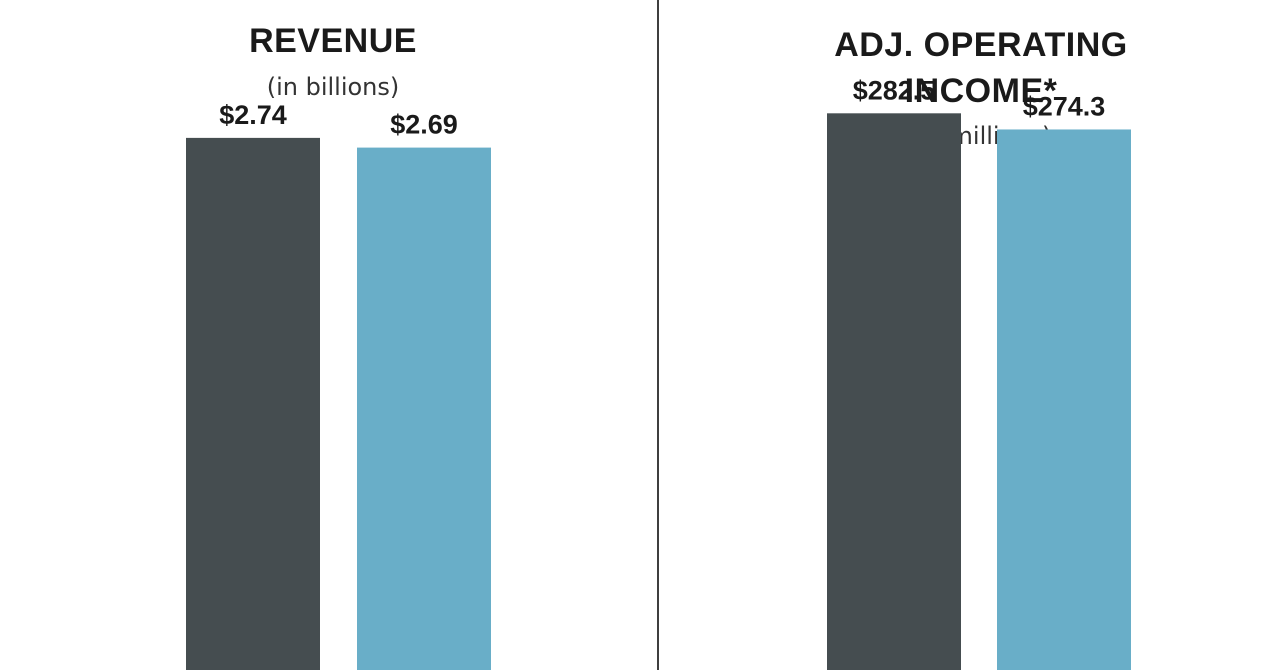 The width and height of the screenshot is (1280, 670). I want to click on data-label-2: $2.69, so click(424, 125).